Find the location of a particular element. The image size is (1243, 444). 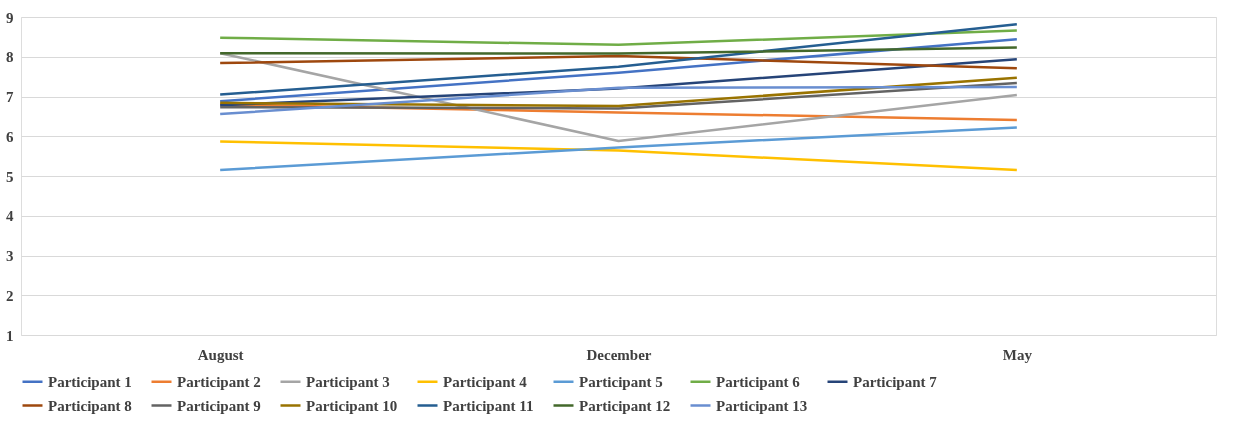

legend-label: Participant 9 is located at coordinates (219, 405).